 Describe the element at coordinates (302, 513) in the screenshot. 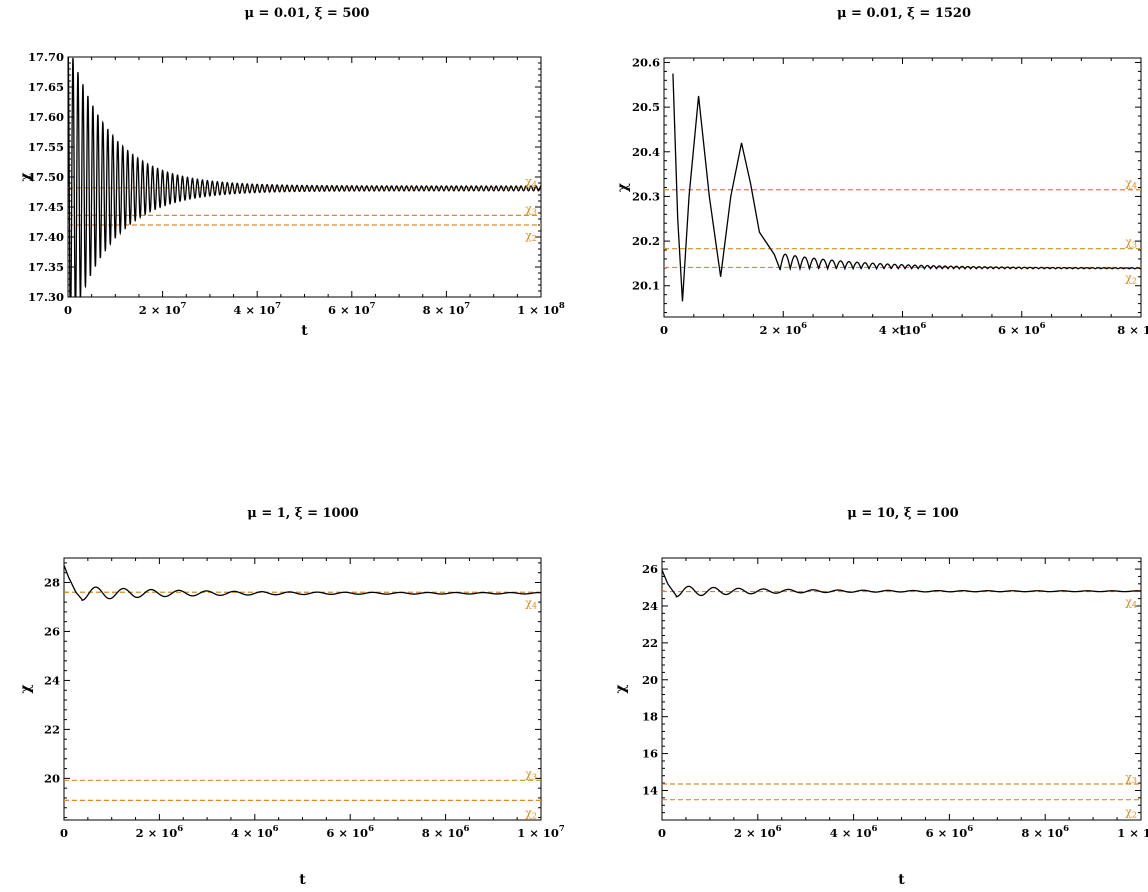

I see `chart-title: μ = 1, ξ = 1000` at that location.